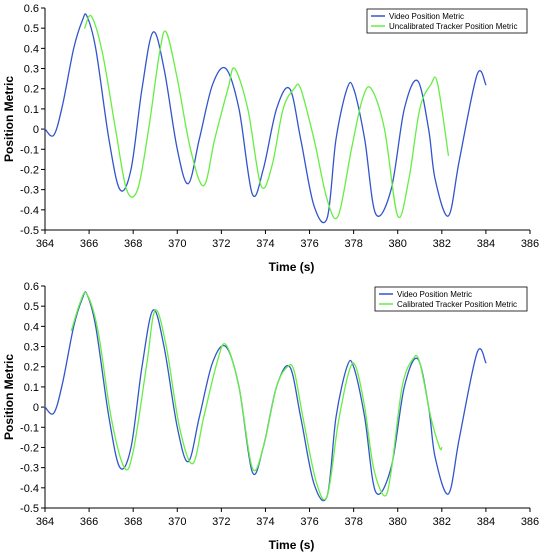 This screenshot has height=556, width=543. What do you see at coordinates (221, 244) in the screenshot?
I see `top-x-tick-label: 372` at bounding box center [221, 244].